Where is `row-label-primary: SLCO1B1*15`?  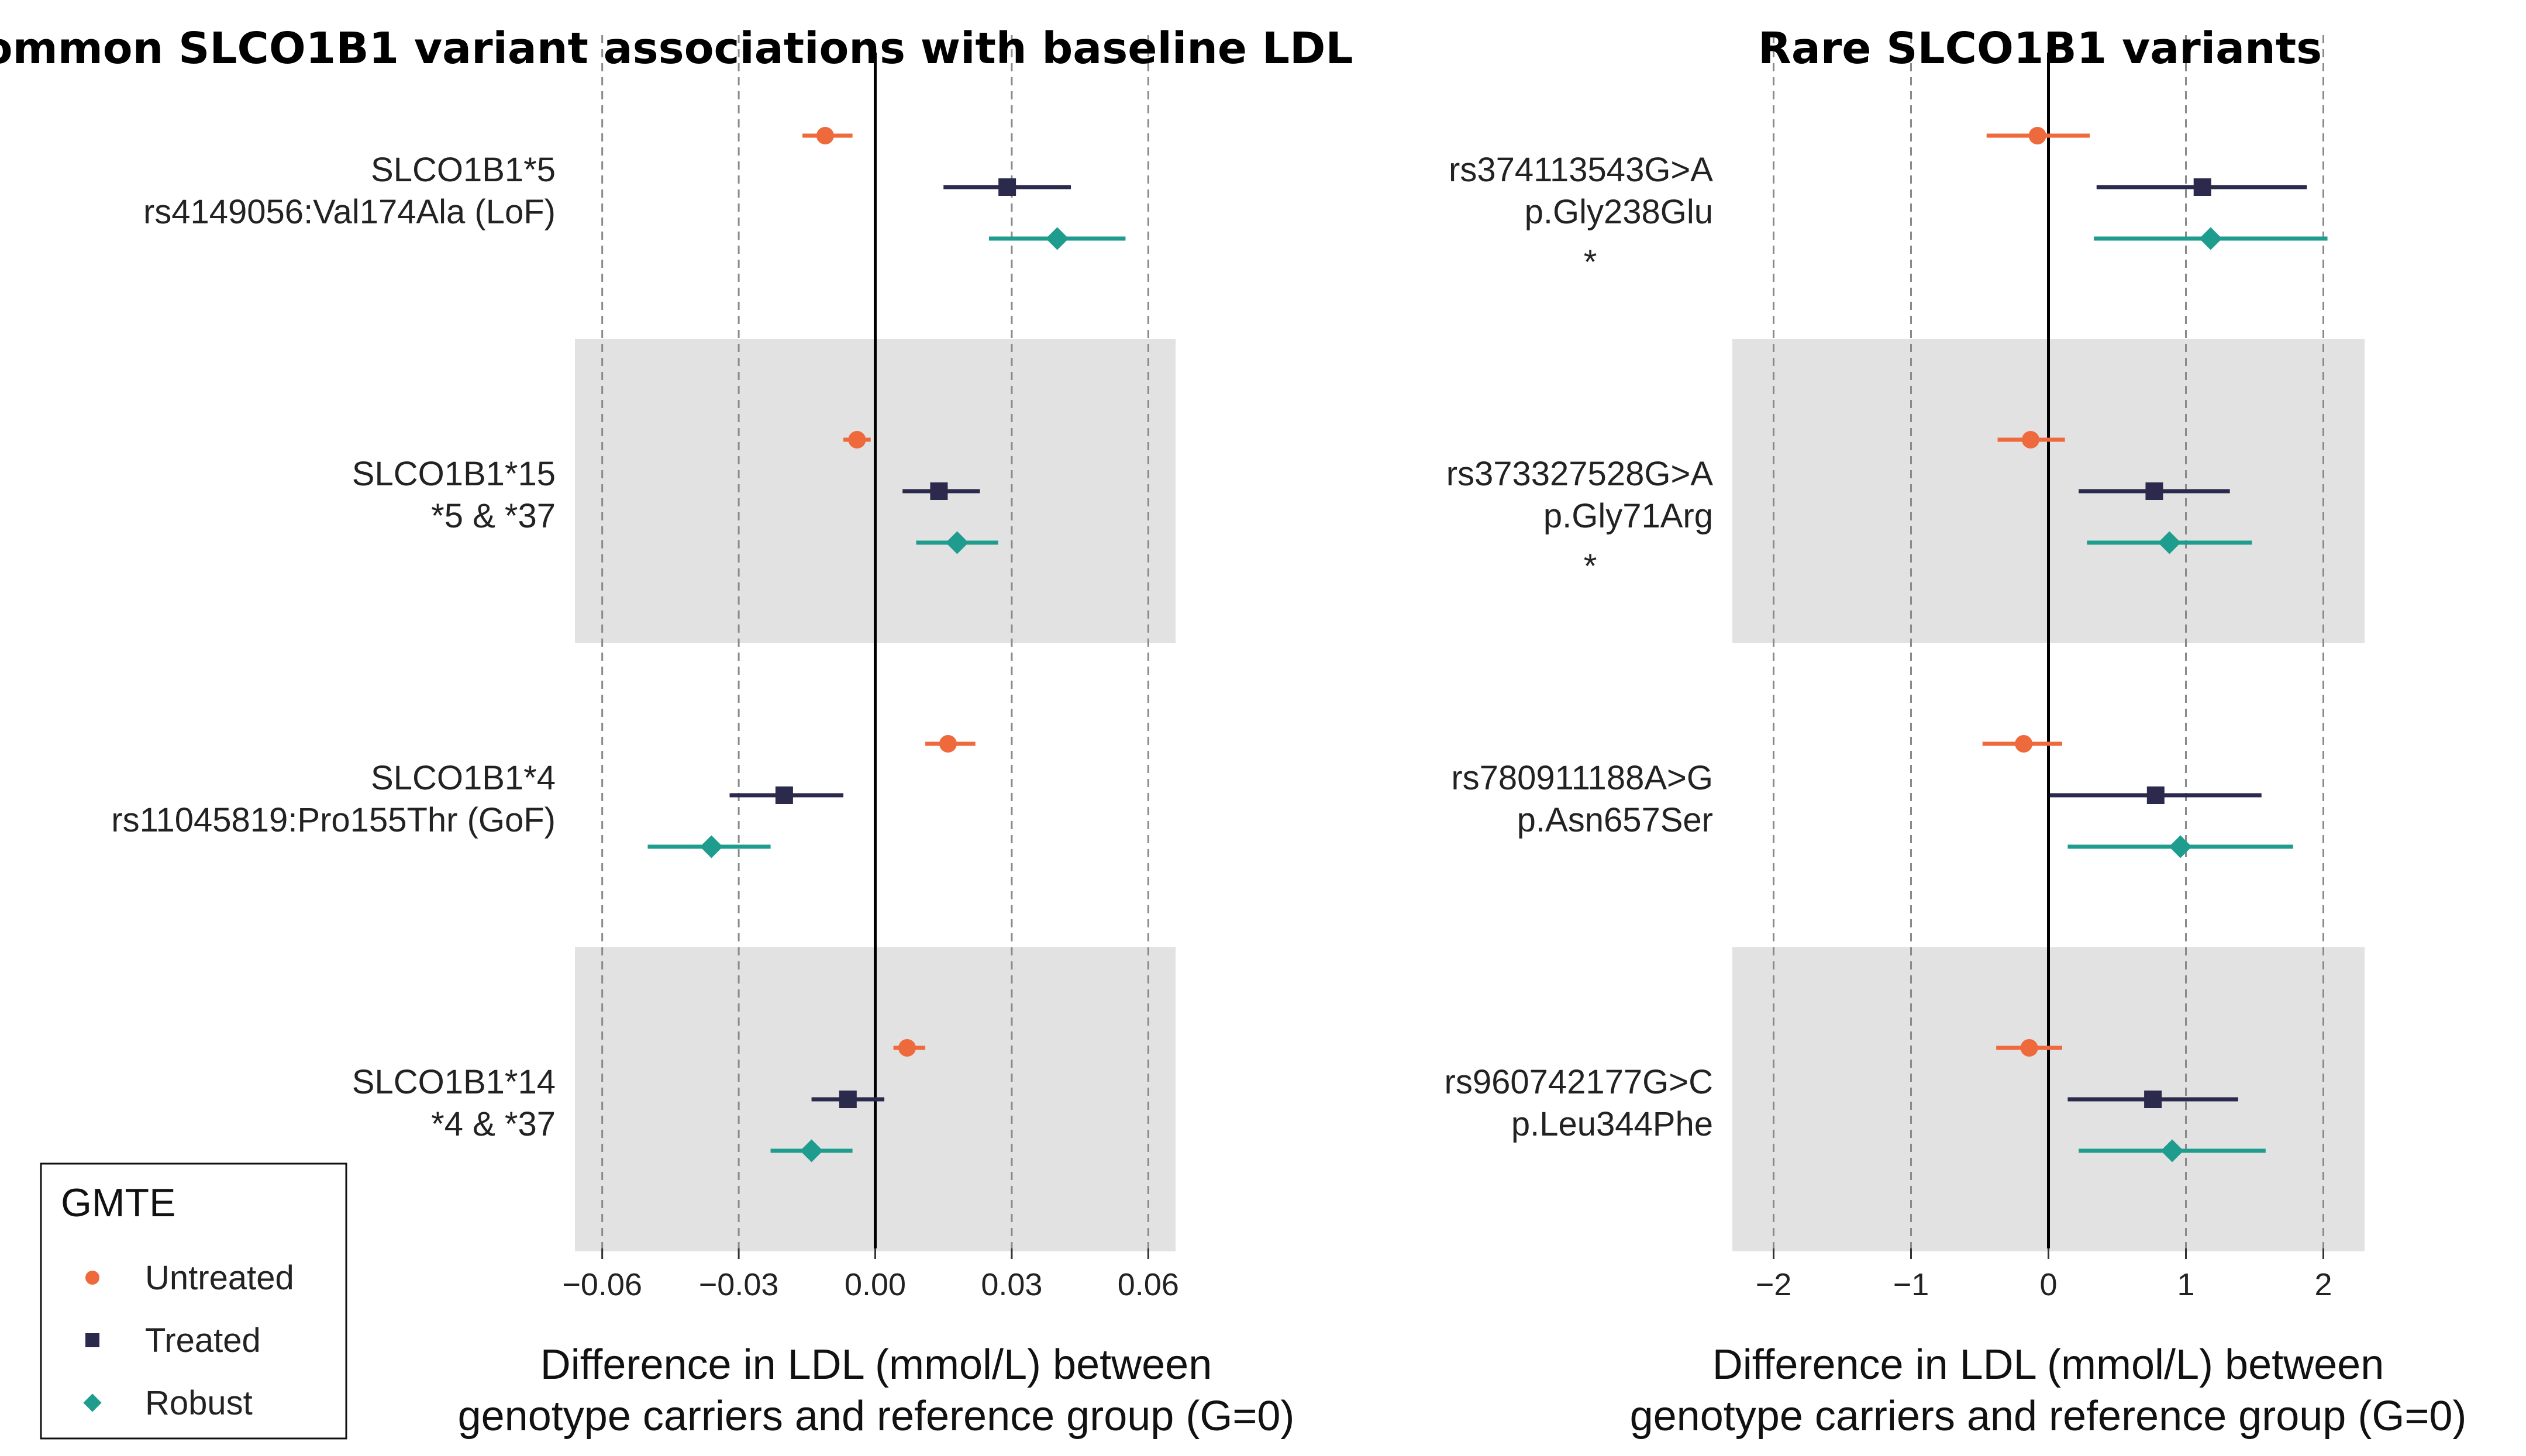
row-label-primary: SLCO1B1*15 is located at coordinates (454, 474).